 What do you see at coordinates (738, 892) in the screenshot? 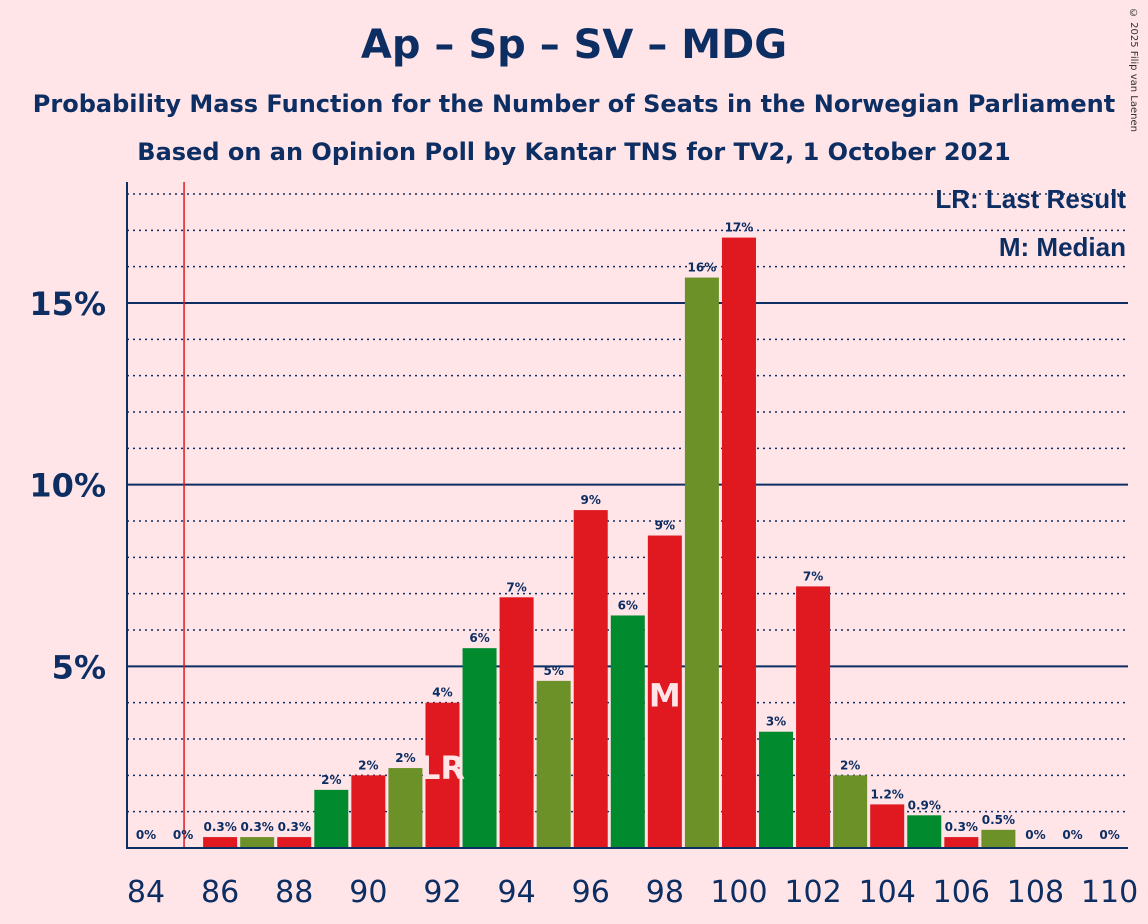
I see `x-tick-label: 100` at bounding box center [738, 892].